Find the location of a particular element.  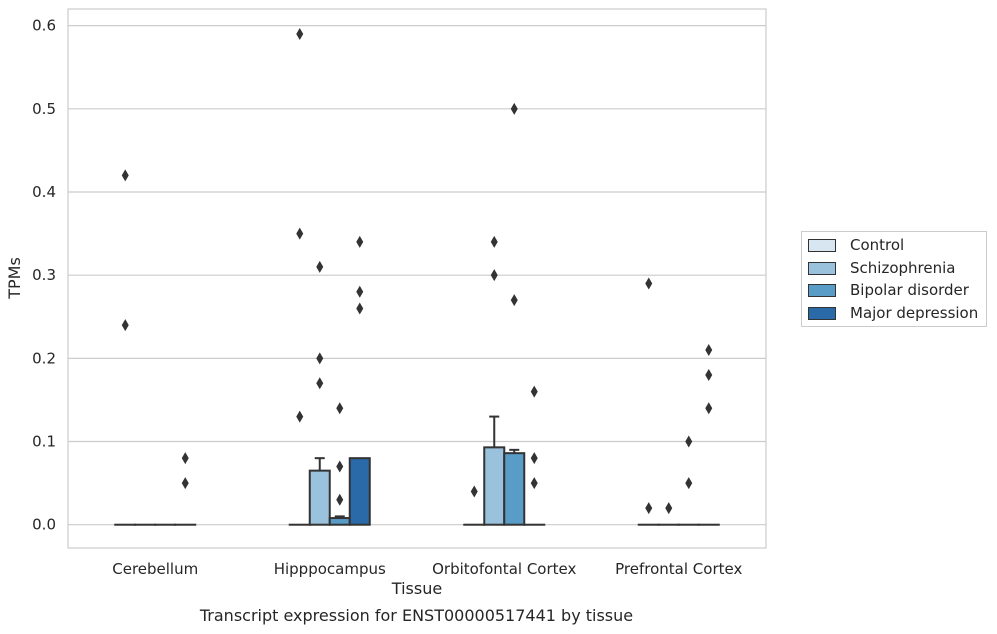

outlier-point-orbitofontal-cortex-control is located at coordinates (474, 491).